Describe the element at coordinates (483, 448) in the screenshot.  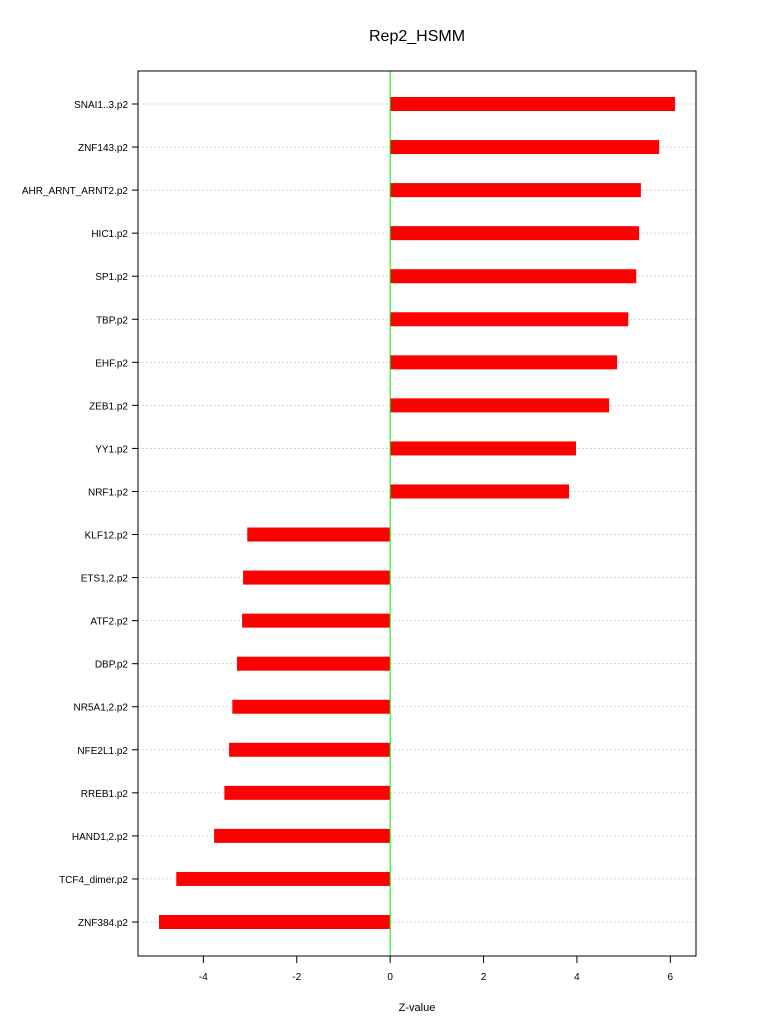
I see `bar-YY1.p2` at that location.